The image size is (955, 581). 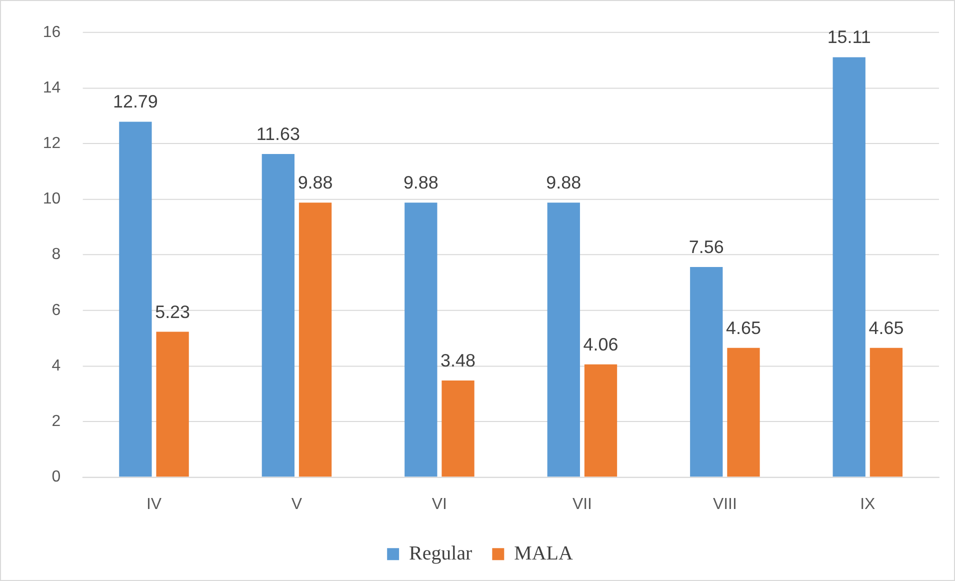 What do you see at coordinates (56, 310) in the screenshot?
I see `y-tick-label: 6` at bounding box center [56, 310].